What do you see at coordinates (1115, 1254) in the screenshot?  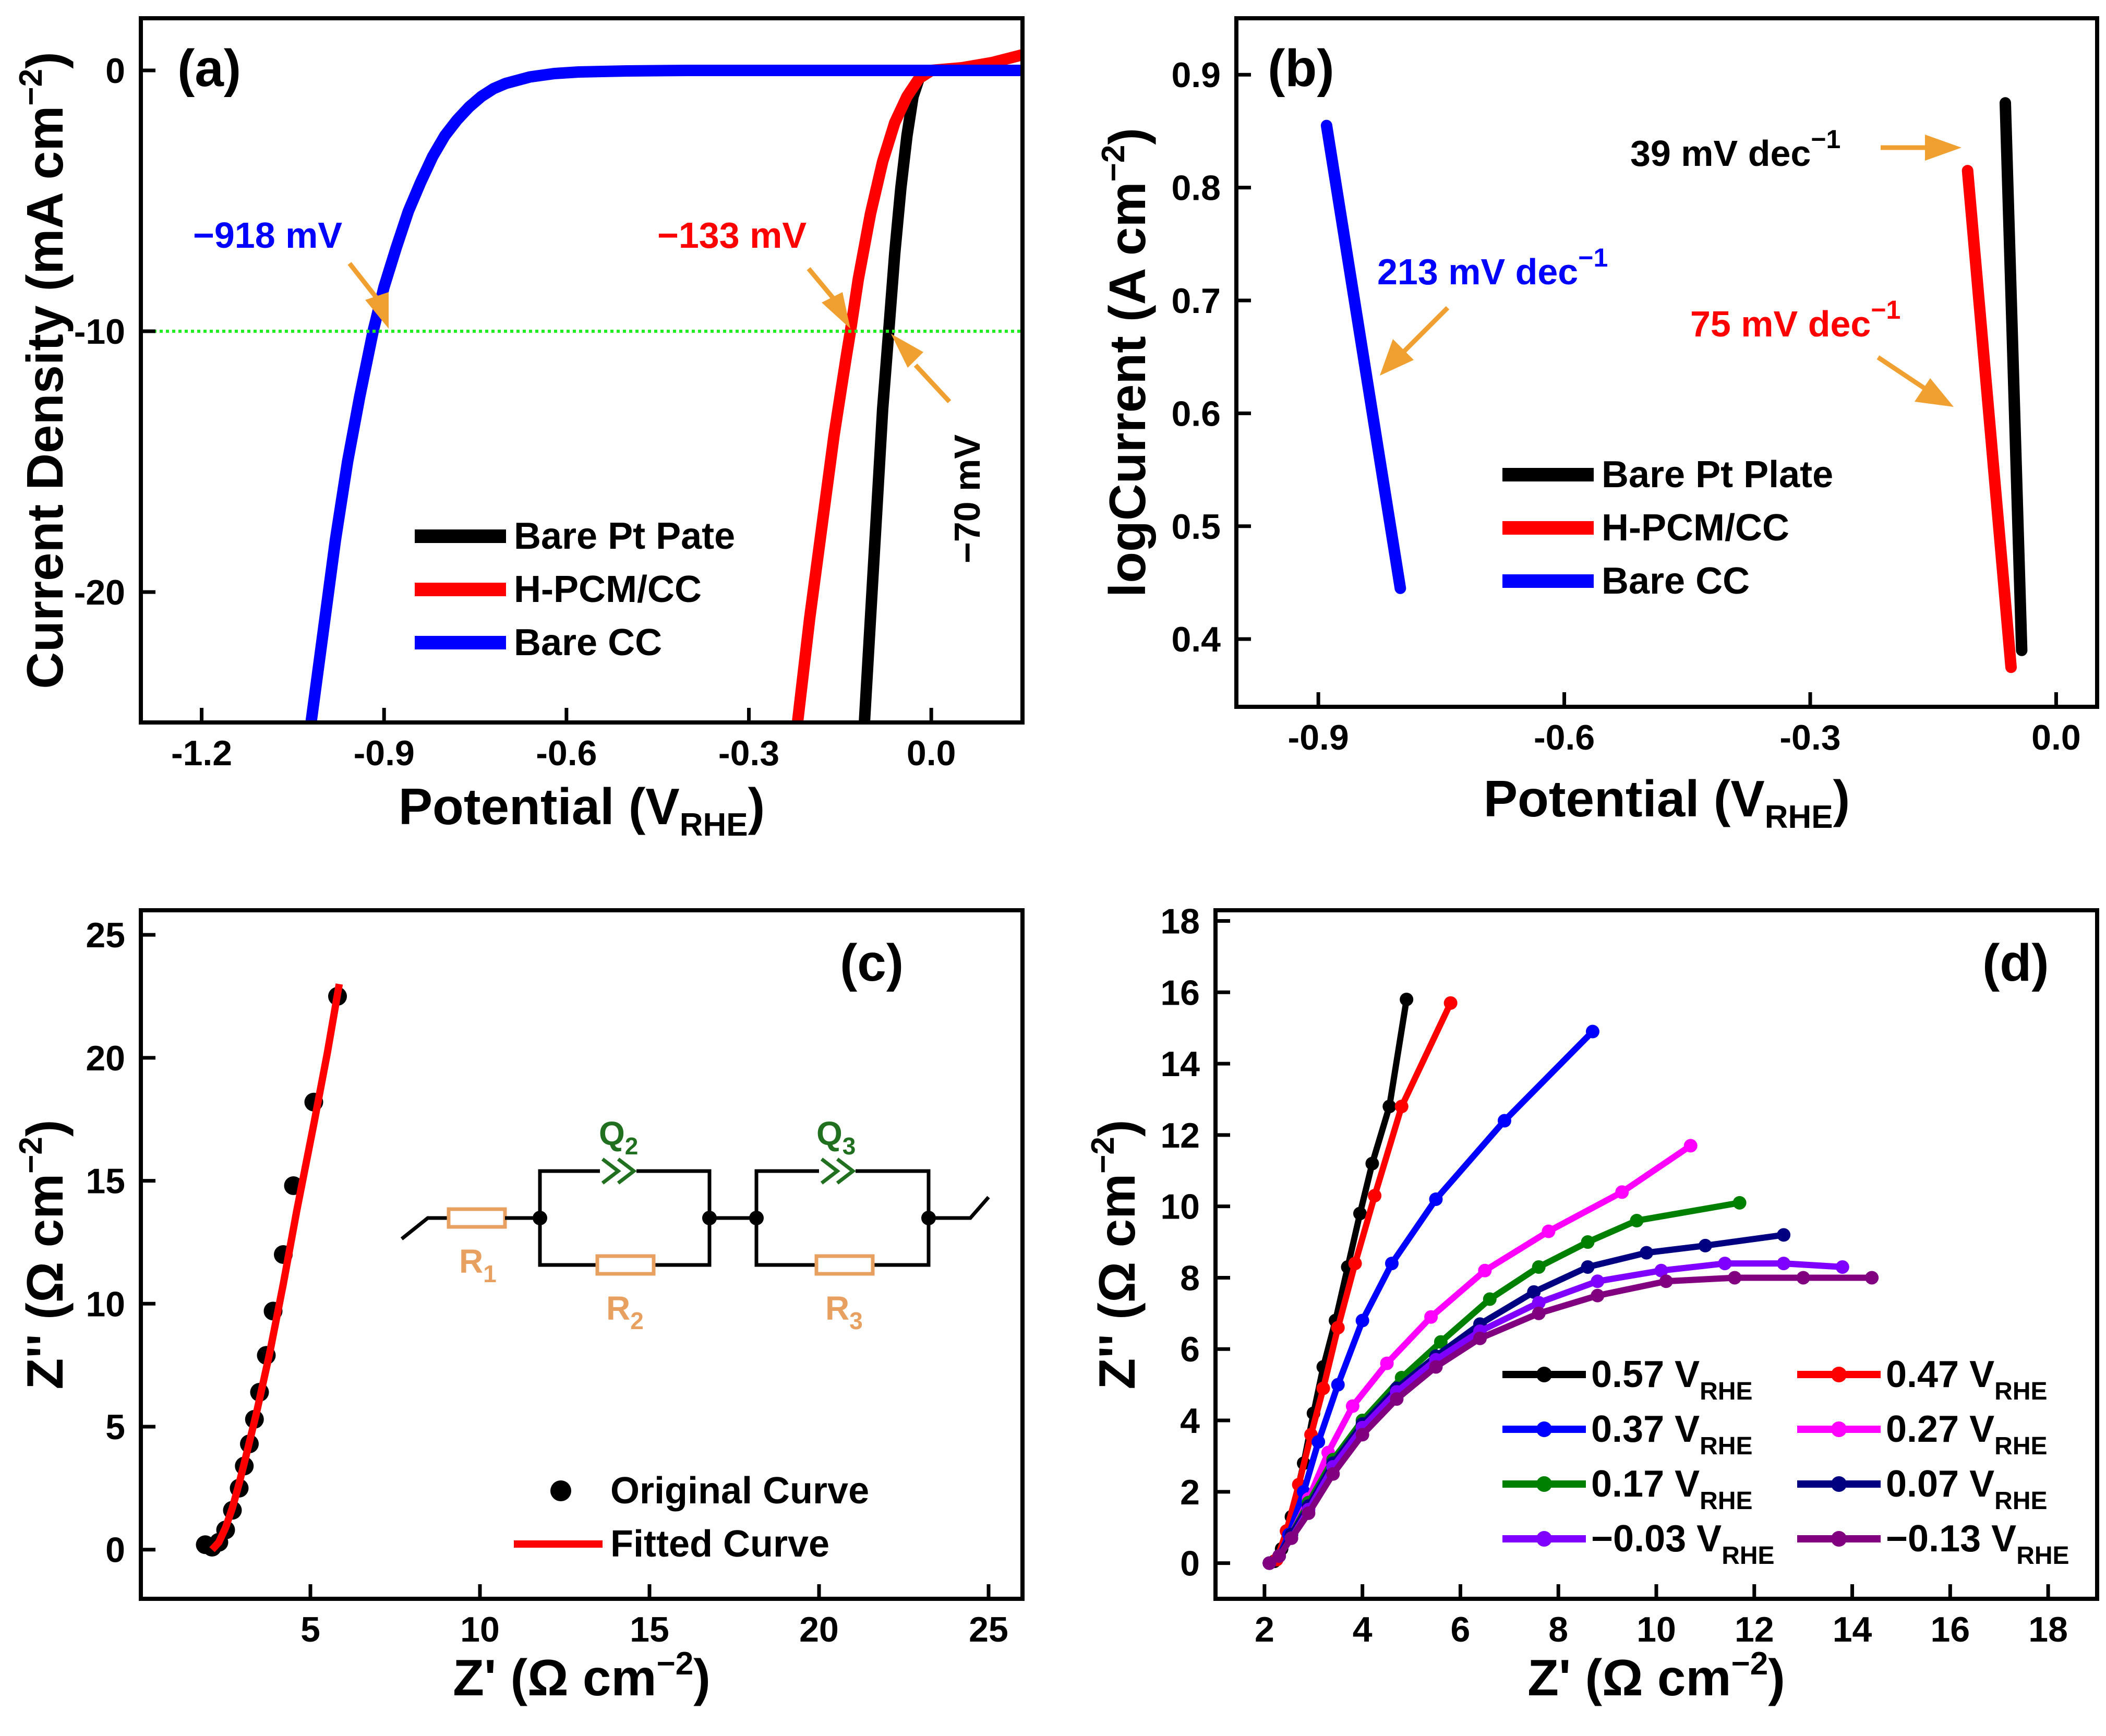 I see `panel-d-ylabel: Z'' (Ω cm−2)` at bounding box center [1115, 1254].